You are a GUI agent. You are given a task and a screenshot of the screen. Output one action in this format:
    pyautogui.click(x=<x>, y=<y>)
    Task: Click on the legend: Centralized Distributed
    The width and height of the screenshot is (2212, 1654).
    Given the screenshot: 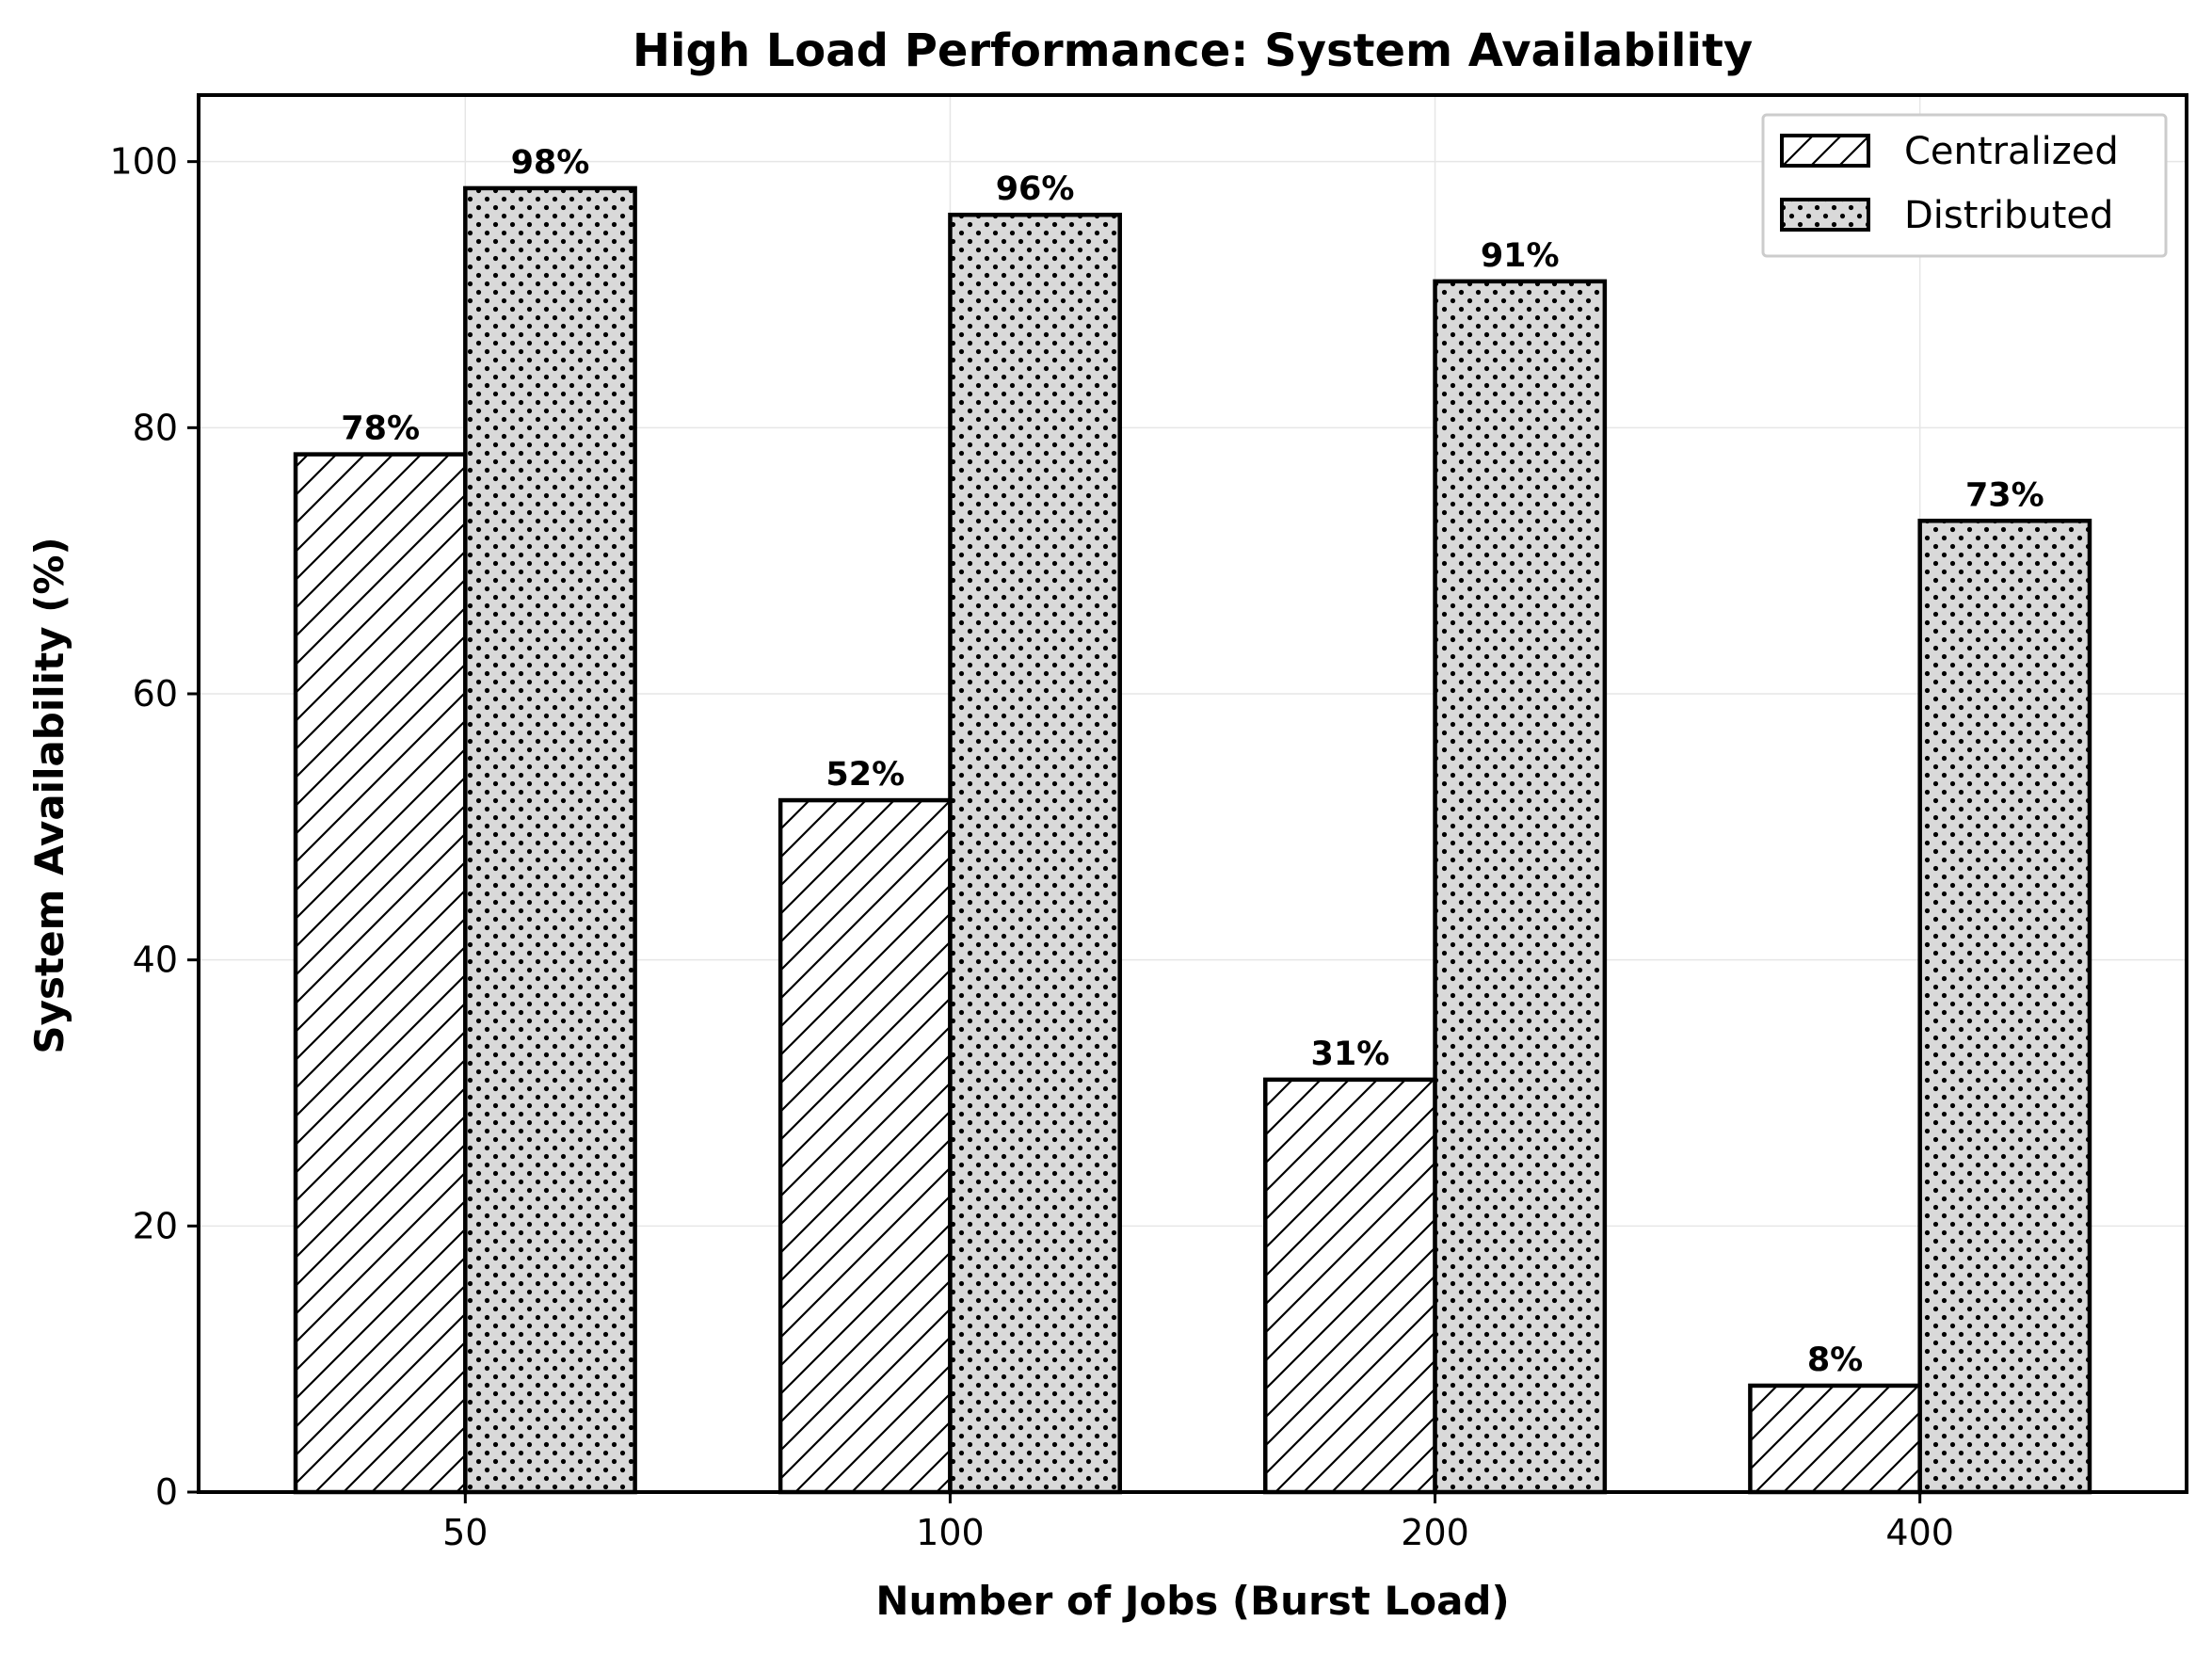 What is the action you would take?
    pyautogui.click(x=1964, y=185)
    